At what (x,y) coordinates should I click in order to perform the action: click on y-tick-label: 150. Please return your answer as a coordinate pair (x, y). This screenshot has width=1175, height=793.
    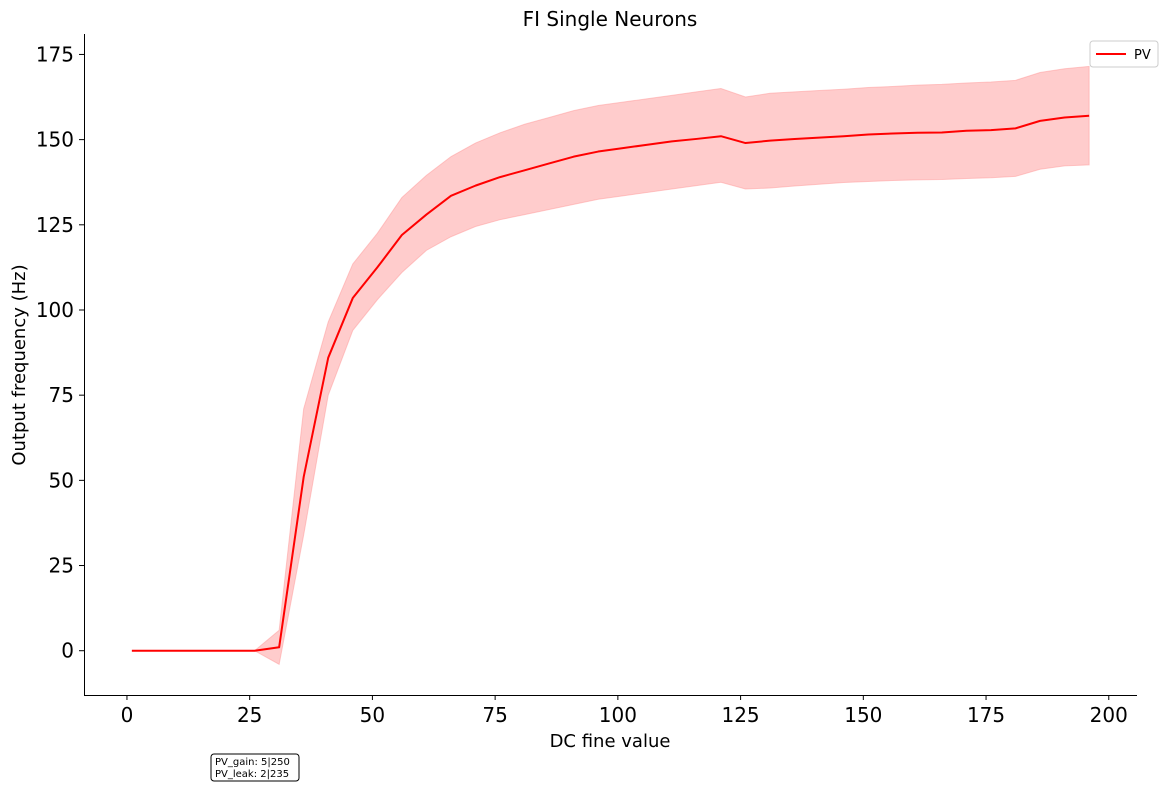
    Looking at the image, I should click on (55, 140).